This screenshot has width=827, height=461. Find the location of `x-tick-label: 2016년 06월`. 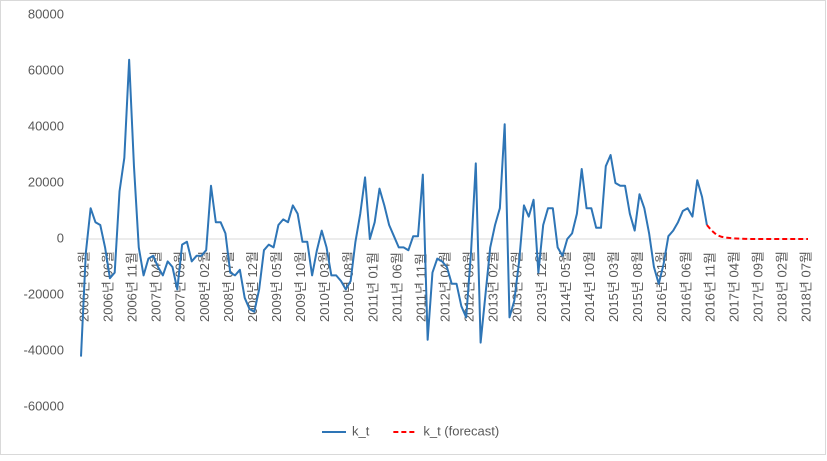

x-tick-label: 2016년 06월 is located at coordinates (685, 286).